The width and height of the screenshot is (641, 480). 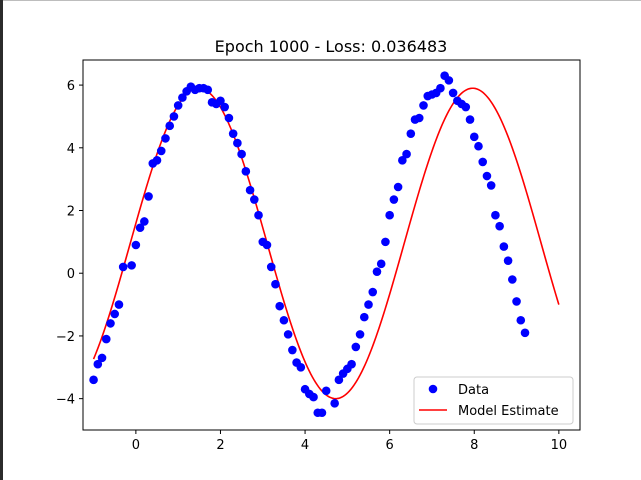 What do you see at coordinates (71, 86) in the screenshot?
I see `y-tick-label: 6` at bounding box center [71, 86].